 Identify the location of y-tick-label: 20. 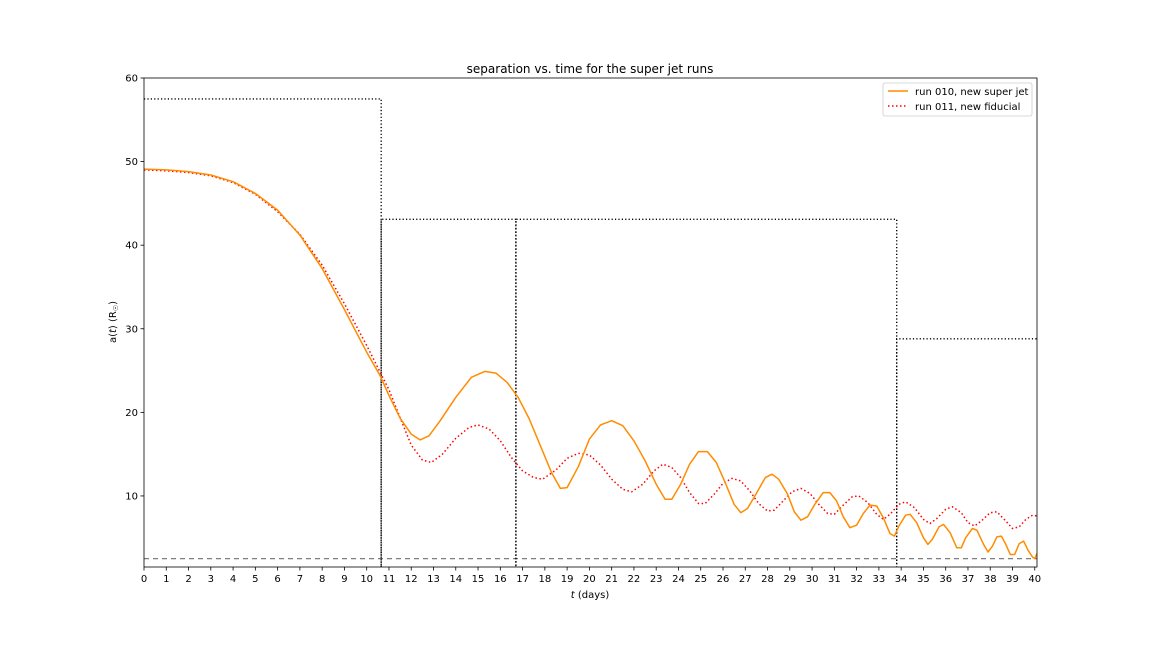
(131, 413).